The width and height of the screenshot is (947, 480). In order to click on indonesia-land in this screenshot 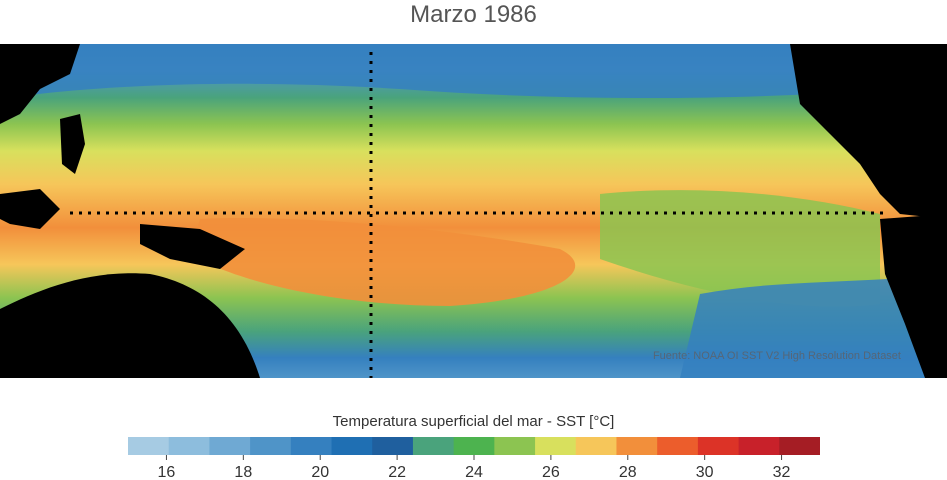, I will do `click(30, 209)`.